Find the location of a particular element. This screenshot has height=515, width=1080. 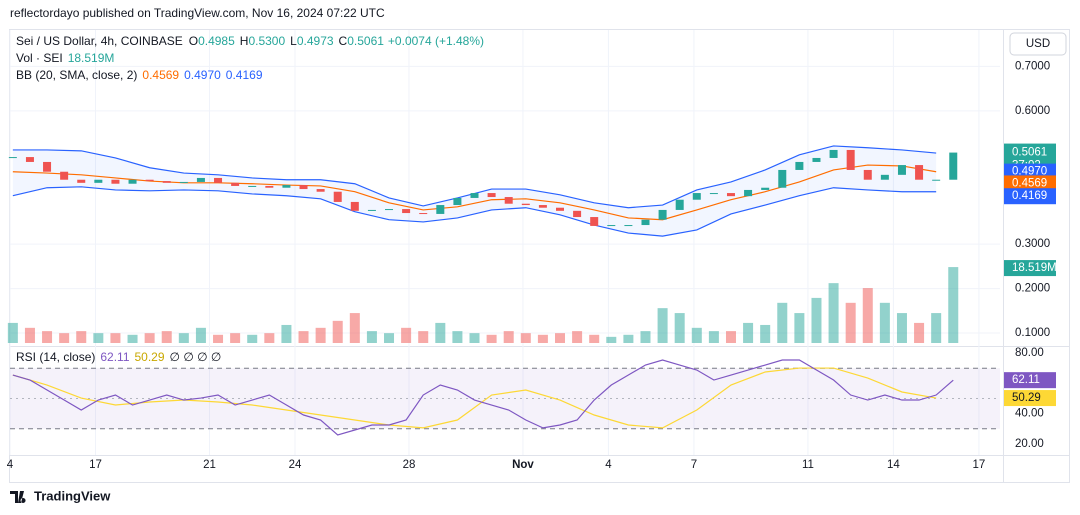

x-tick-label: 21 is located at coordinates (209, 465).